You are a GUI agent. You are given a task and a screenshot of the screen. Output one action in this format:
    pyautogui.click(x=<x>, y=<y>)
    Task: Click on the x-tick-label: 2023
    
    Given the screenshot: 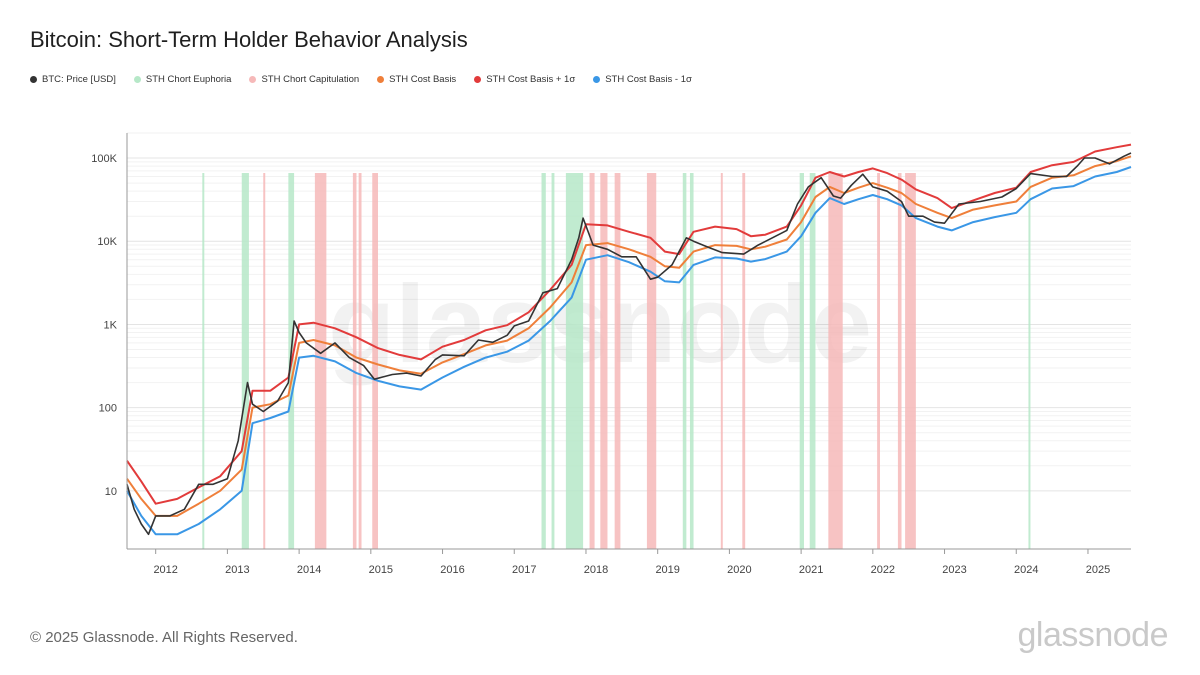 What is the action you would take?
    pyautogui.click(x=954, y=570)
    